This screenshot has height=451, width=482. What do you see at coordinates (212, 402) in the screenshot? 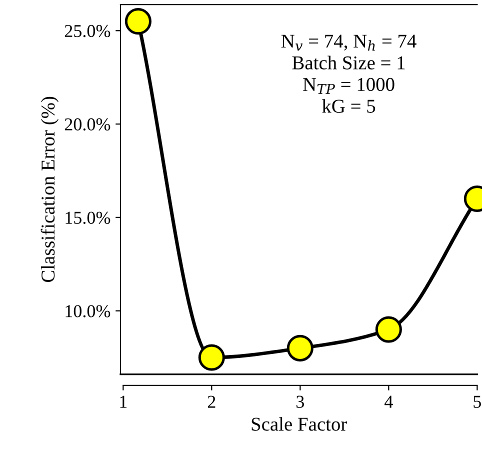
I see `x-tick-label: 2` at bounding box center [212, 402].